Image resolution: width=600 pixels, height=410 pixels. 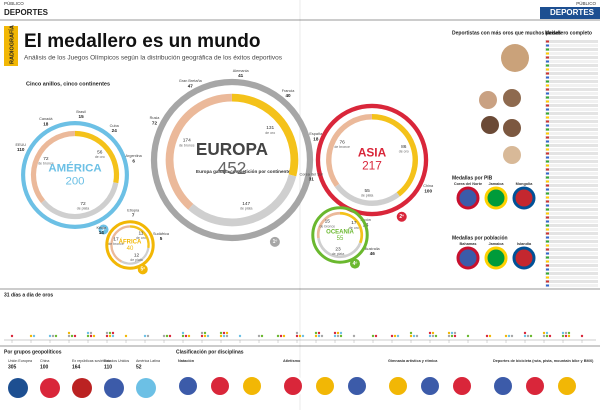 What do you see at coordinates (82, 116) in the screenshot?
I see `country-medals: 15` at bounding box center [82, 116].